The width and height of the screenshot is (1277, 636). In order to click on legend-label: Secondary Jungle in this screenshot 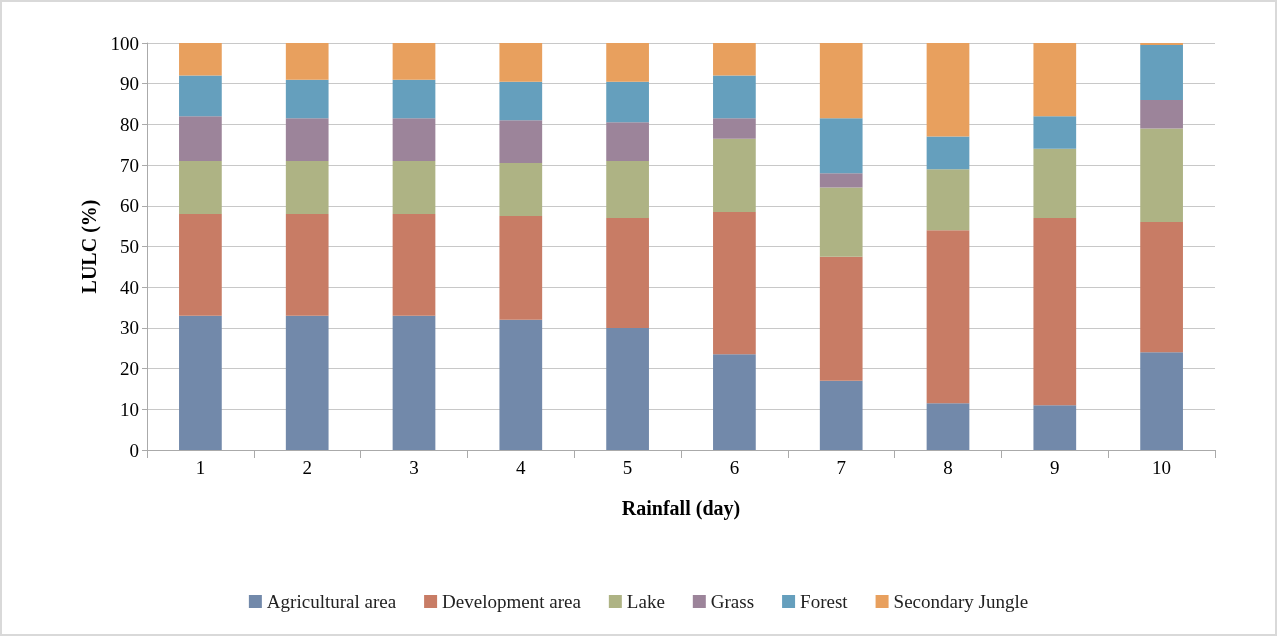, I will do `click(961, 601)`.